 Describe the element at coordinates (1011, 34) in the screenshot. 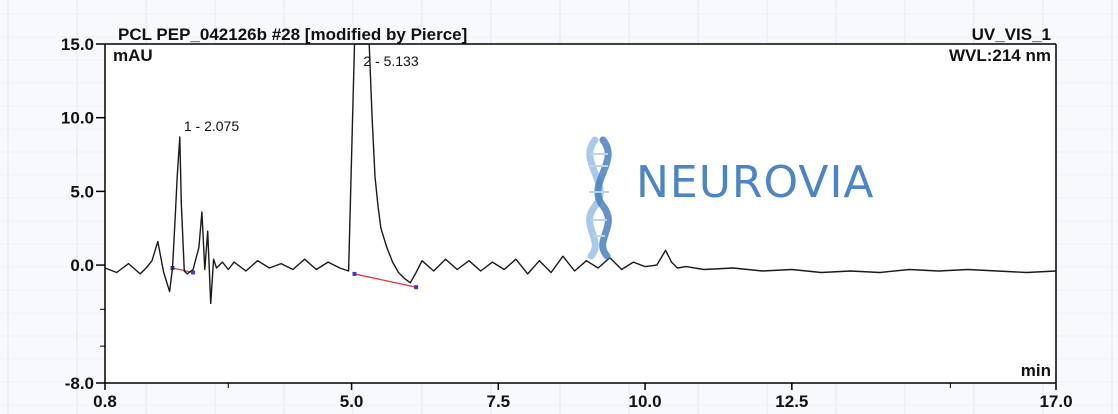

I see `channel-label: UV_VIS_1` at that location.